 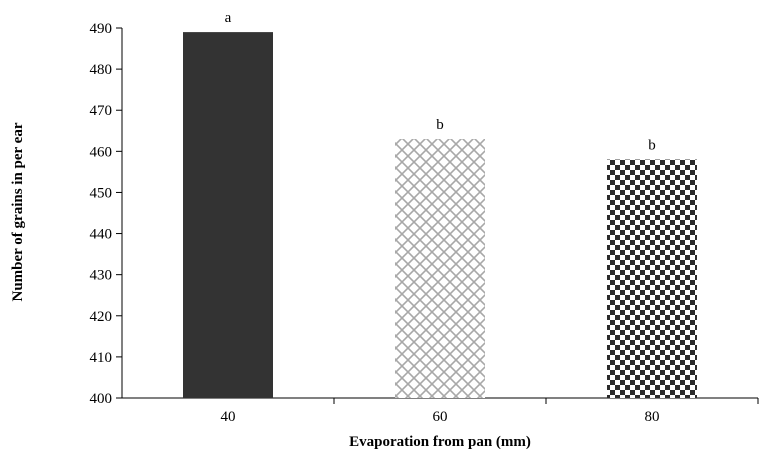 What do you see at coordinates (490, 411) in the screenshot?
I see `x-axis-tick-labels: 40 60 80` at bounding box center [490, 411].